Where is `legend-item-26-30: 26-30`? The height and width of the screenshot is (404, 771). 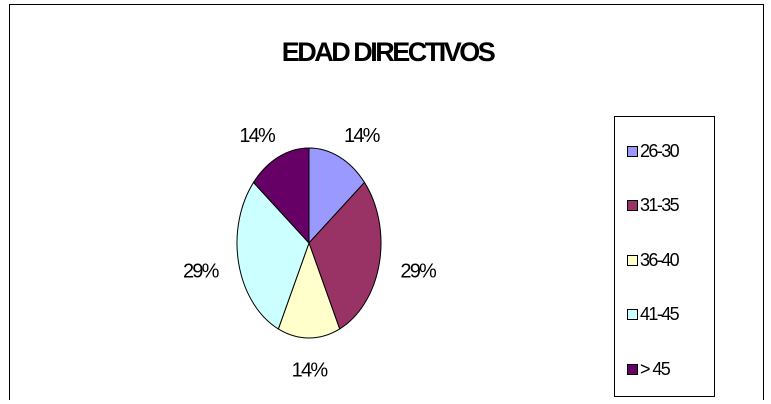
legend-item-26-30: 26-30 is located at coordinates (653, 151).